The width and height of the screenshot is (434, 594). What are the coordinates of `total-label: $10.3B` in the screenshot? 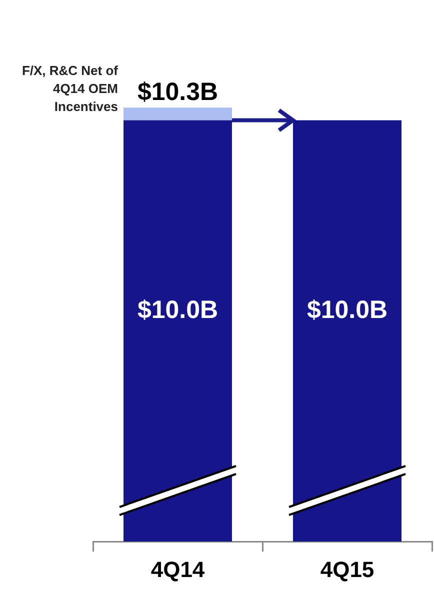 It's located at (177, 92).